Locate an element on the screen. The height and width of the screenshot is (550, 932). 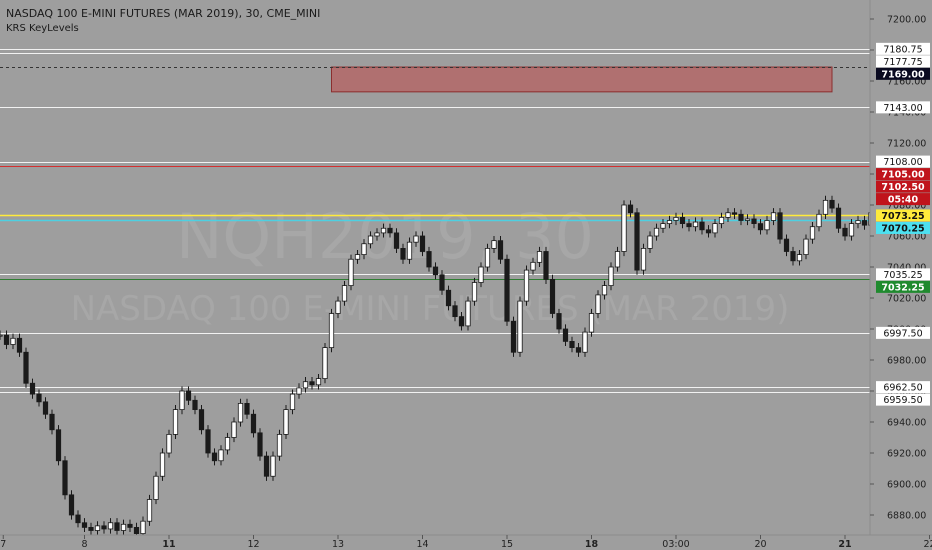
supply-zone is located at coordinates (582, 79).